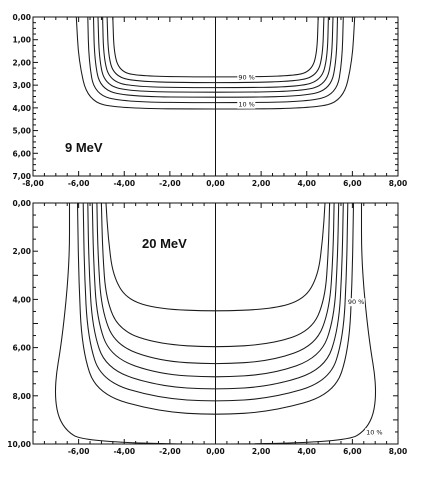  What do you see at coordinates (21, 131) in the screenshot?
I see `y-tick-label: 5,00` at bounding box center [21, 131].